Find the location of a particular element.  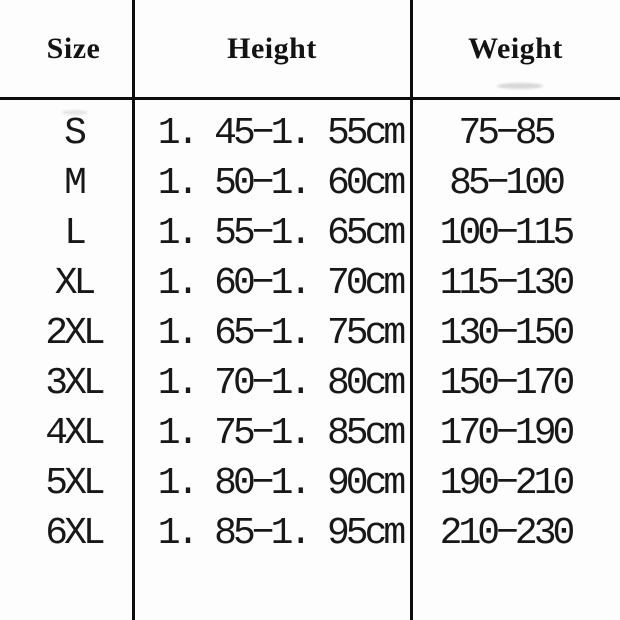

size-cell: S is located at coordinates (75, 133).